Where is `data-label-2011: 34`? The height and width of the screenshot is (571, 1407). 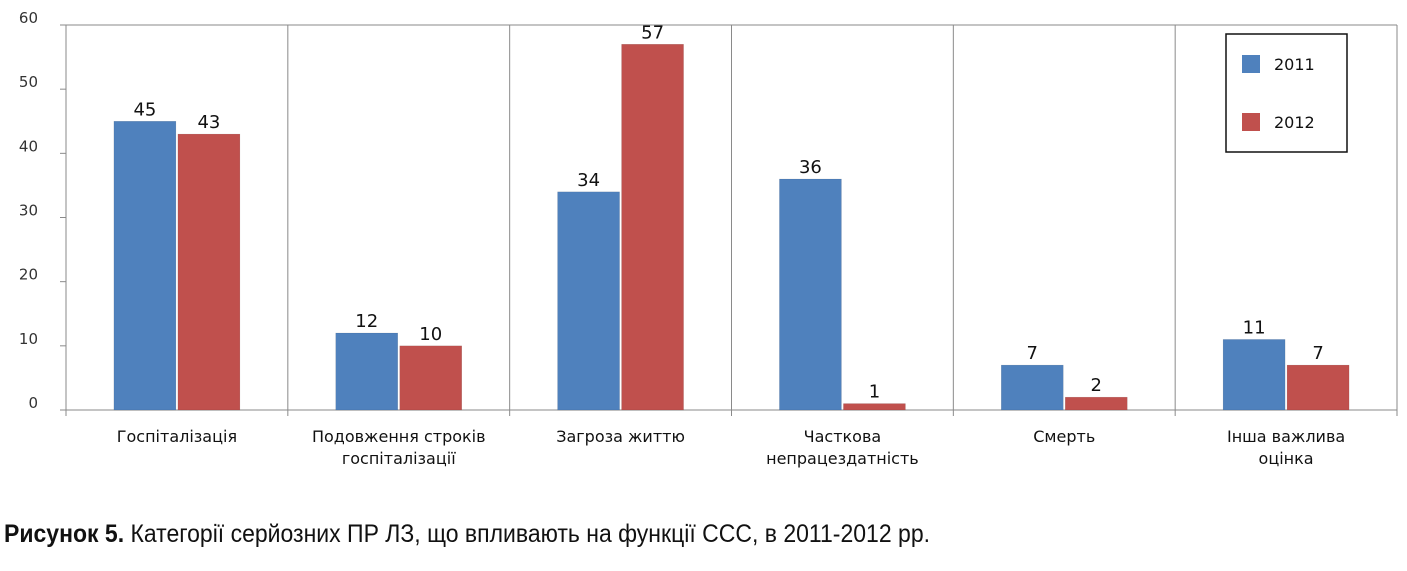 data-label-2011: 34 is located at coordinates (588, 180).